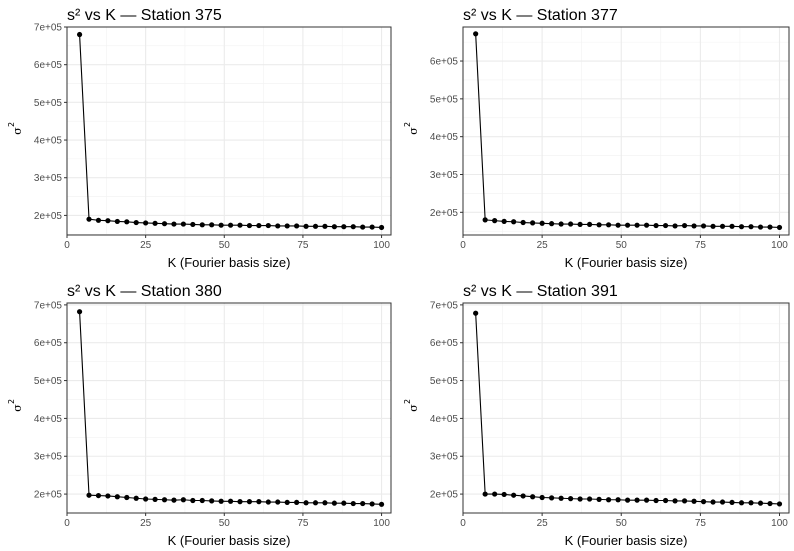 Image resolution: width=794 pixels, height=551 pixels. Describe the element at coordinates (444, 305) in the screenshot. I see `y-tick-label: 7e+05` at that location.